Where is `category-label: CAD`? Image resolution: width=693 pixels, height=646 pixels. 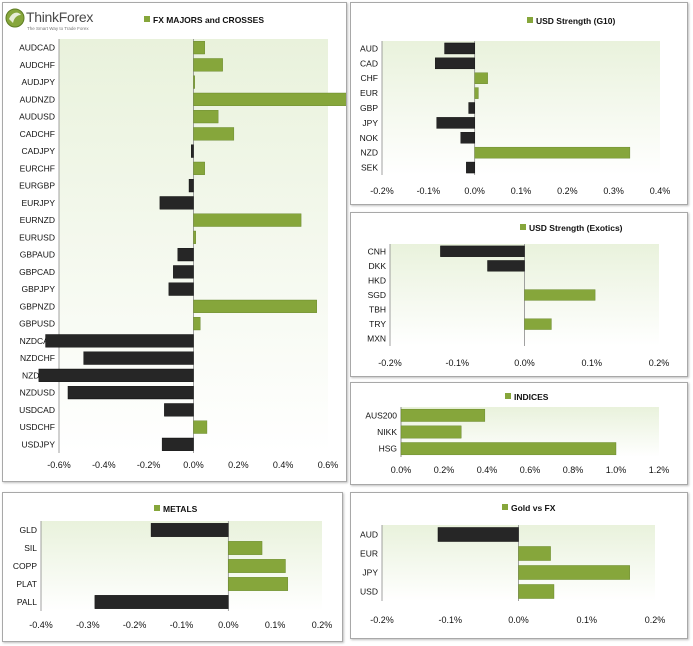
category-label: CAD is located at coordinates (369, 63).